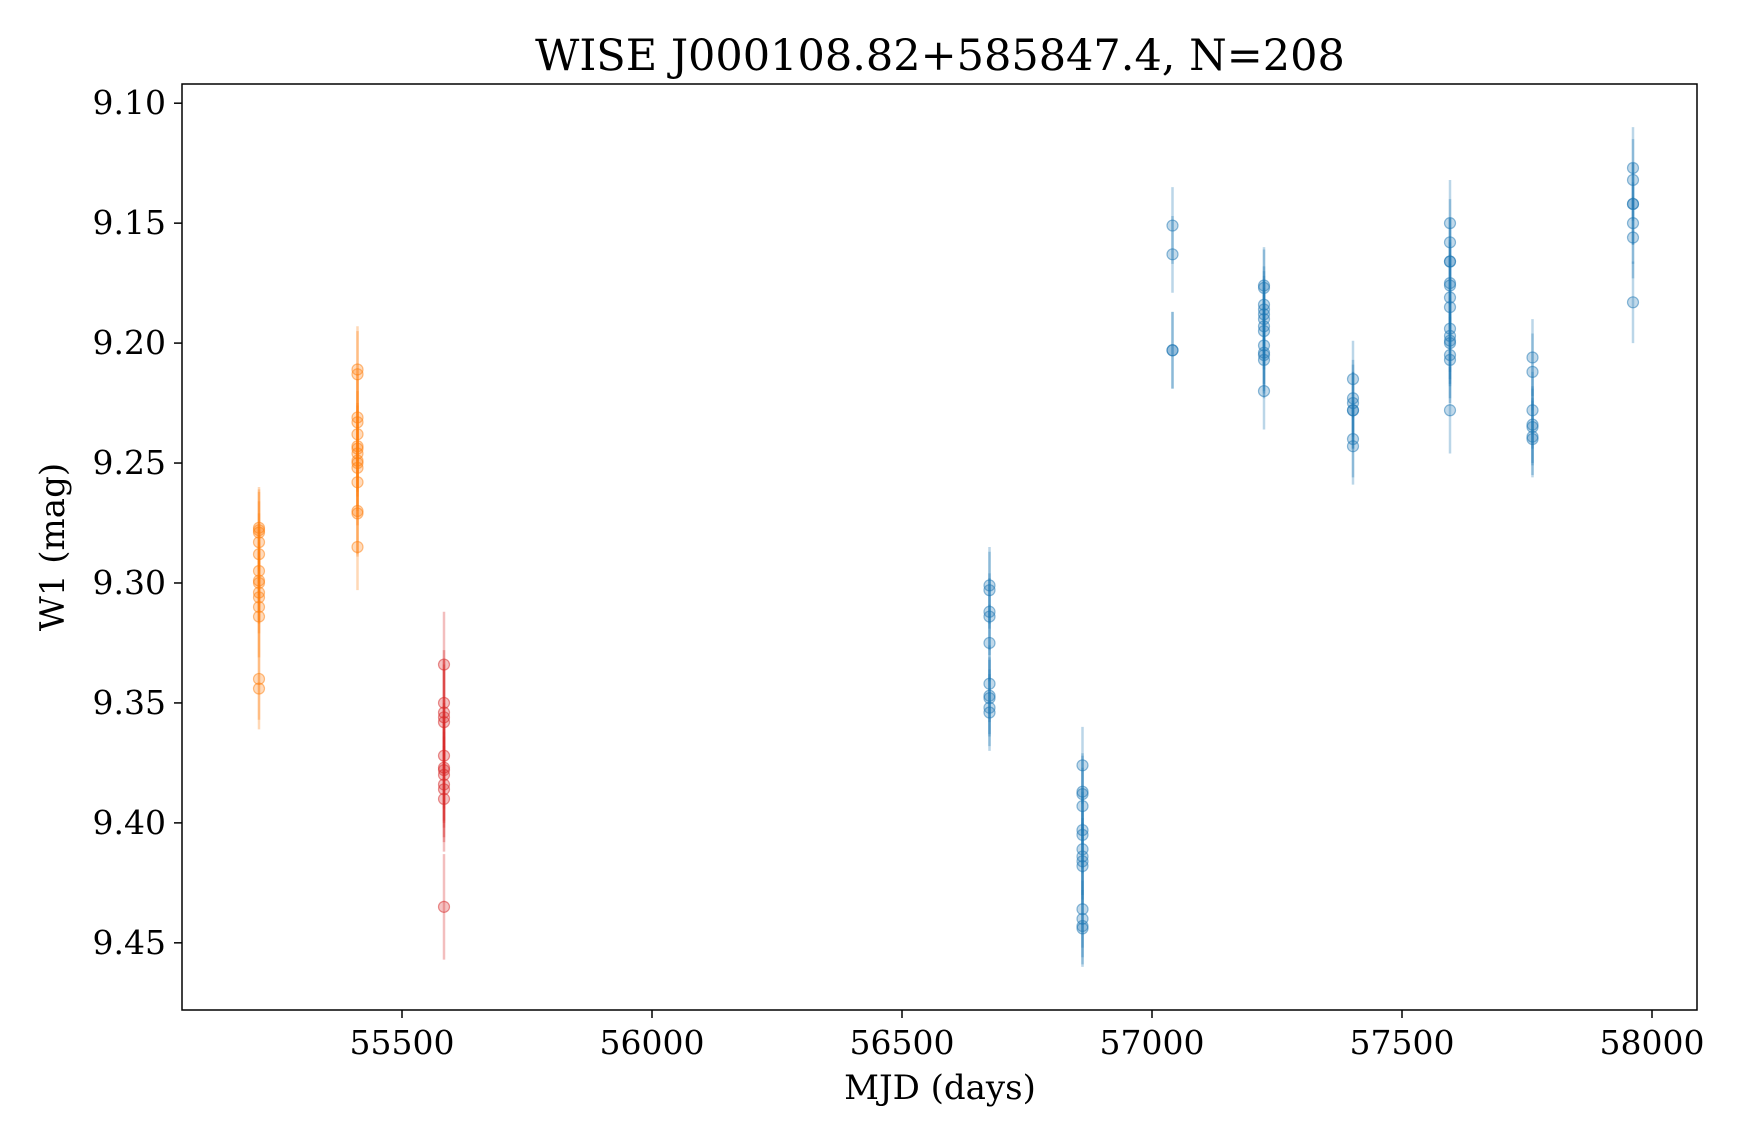  Describe the element at coordinates (652, 1042) in the screenshot. I see `x-tick-label: 56000` at that location.